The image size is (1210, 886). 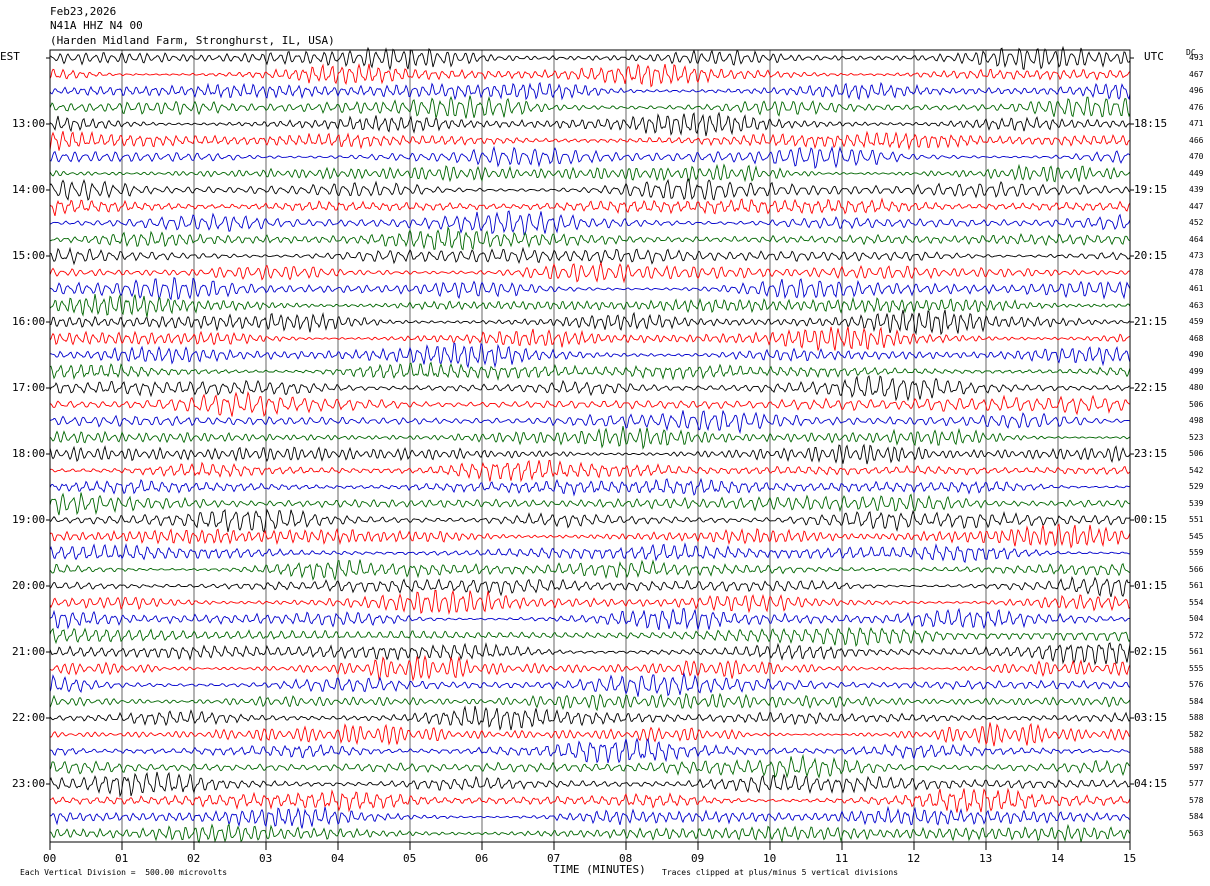 What do you see at coordinates (29, 387) in the screenshot?
I see `left-hour-label: 17:00` at bounding box center [29, 387].